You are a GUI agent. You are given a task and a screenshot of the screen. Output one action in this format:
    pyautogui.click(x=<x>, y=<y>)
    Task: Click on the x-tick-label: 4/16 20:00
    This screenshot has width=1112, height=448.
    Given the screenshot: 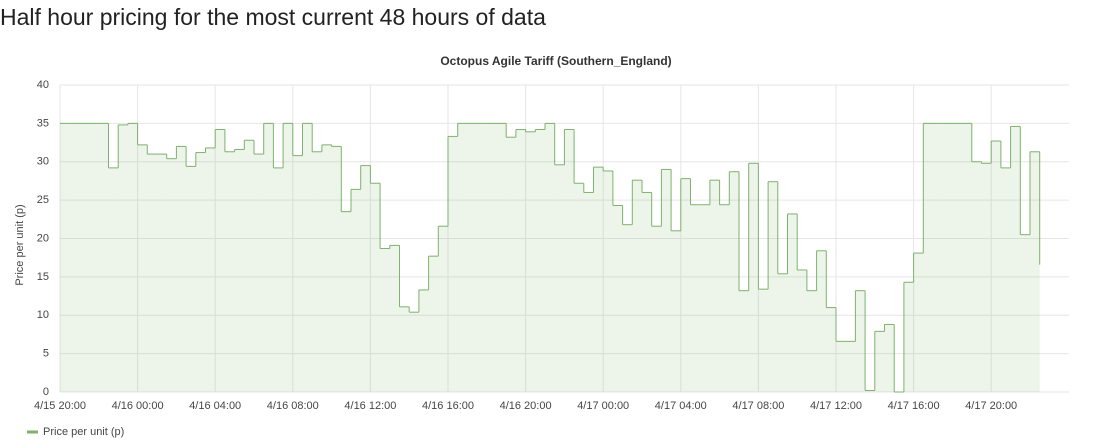 What is the action you would take?
    pyautogui.click(x=526, y=406)
    